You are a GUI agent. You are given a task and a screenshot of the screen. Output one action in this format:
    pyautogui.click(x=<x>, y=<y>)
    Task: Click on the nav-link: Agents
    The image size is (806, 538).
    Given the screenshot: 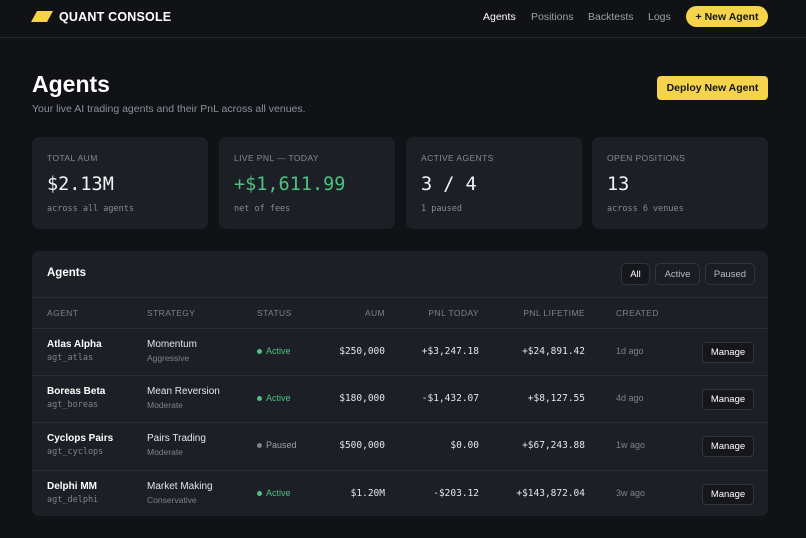 What is the action you would take?
    pyautogui.click(x=499, y=17)
    